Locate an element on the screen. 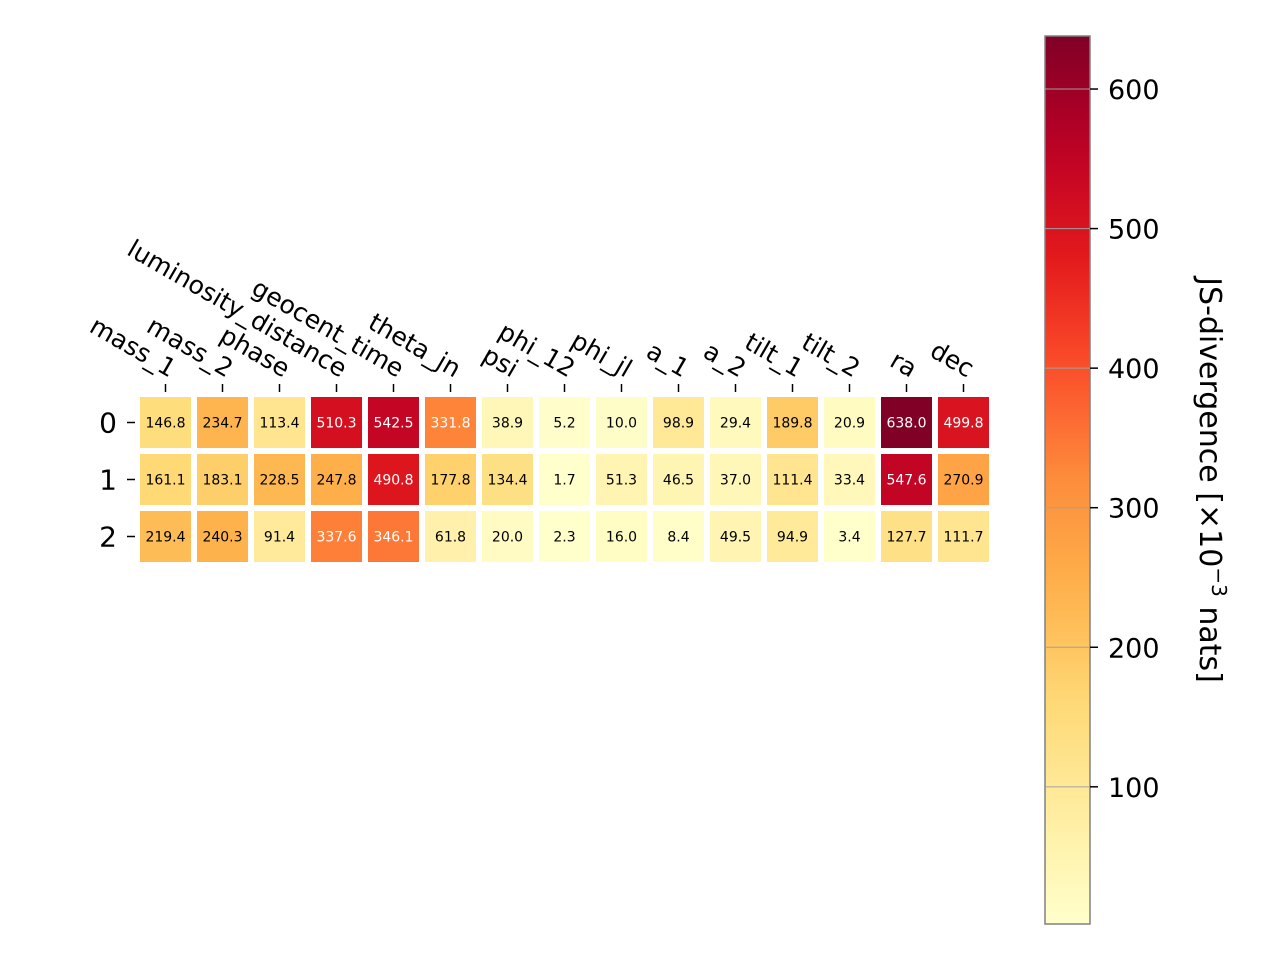  cell-value-label: 10.0 is located at coordinates (621, 424).